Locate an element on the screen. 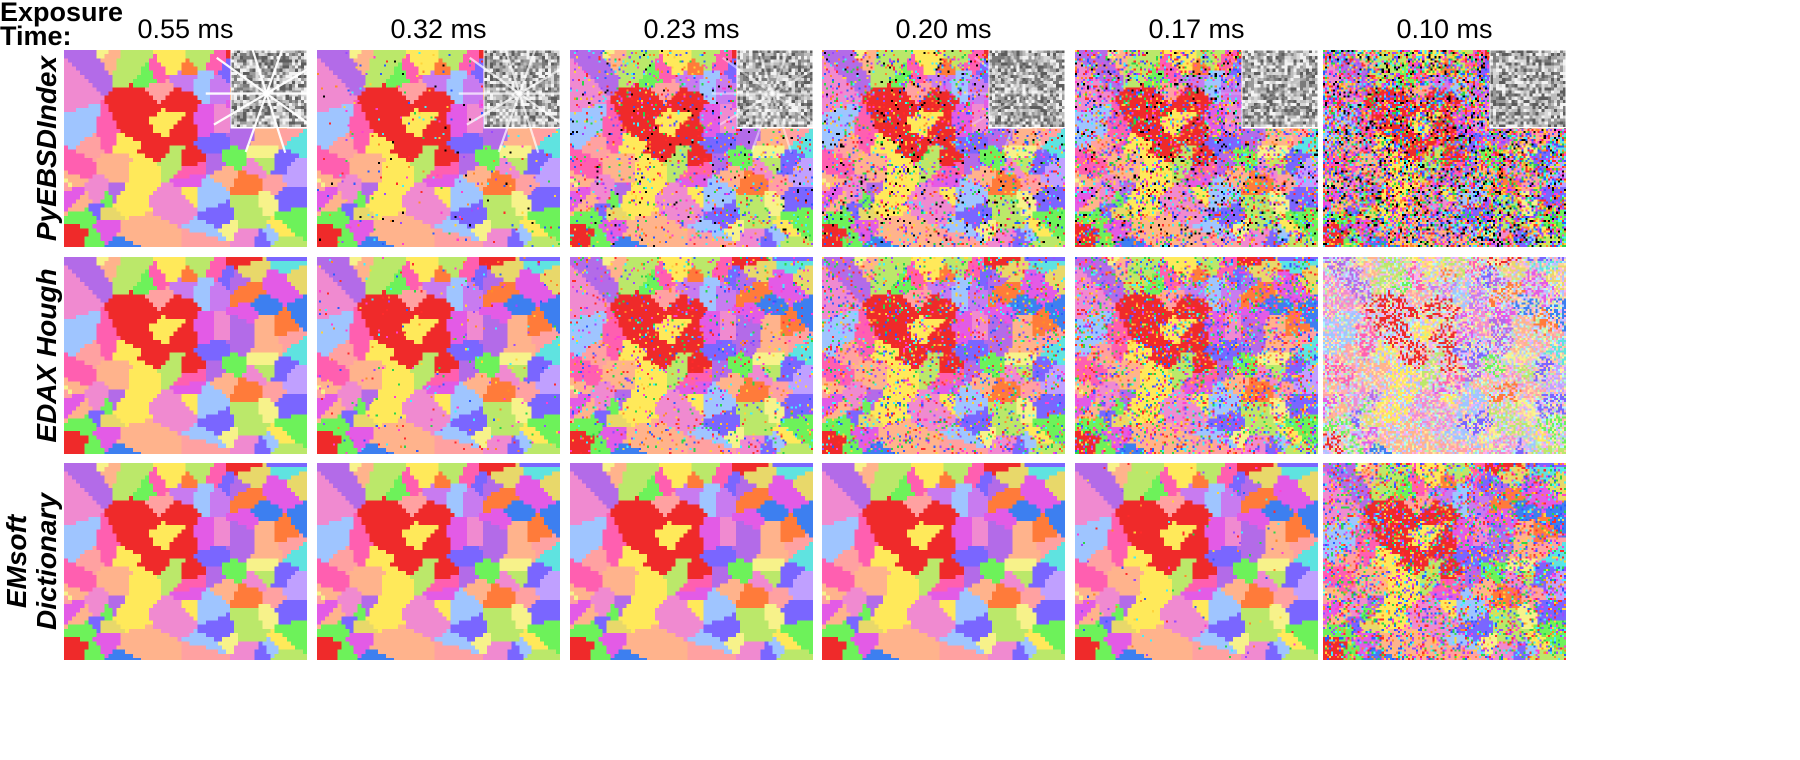 The image size is (1800, 760). method-label-line1: EDAX Hough is located at coordinates (47, 355).